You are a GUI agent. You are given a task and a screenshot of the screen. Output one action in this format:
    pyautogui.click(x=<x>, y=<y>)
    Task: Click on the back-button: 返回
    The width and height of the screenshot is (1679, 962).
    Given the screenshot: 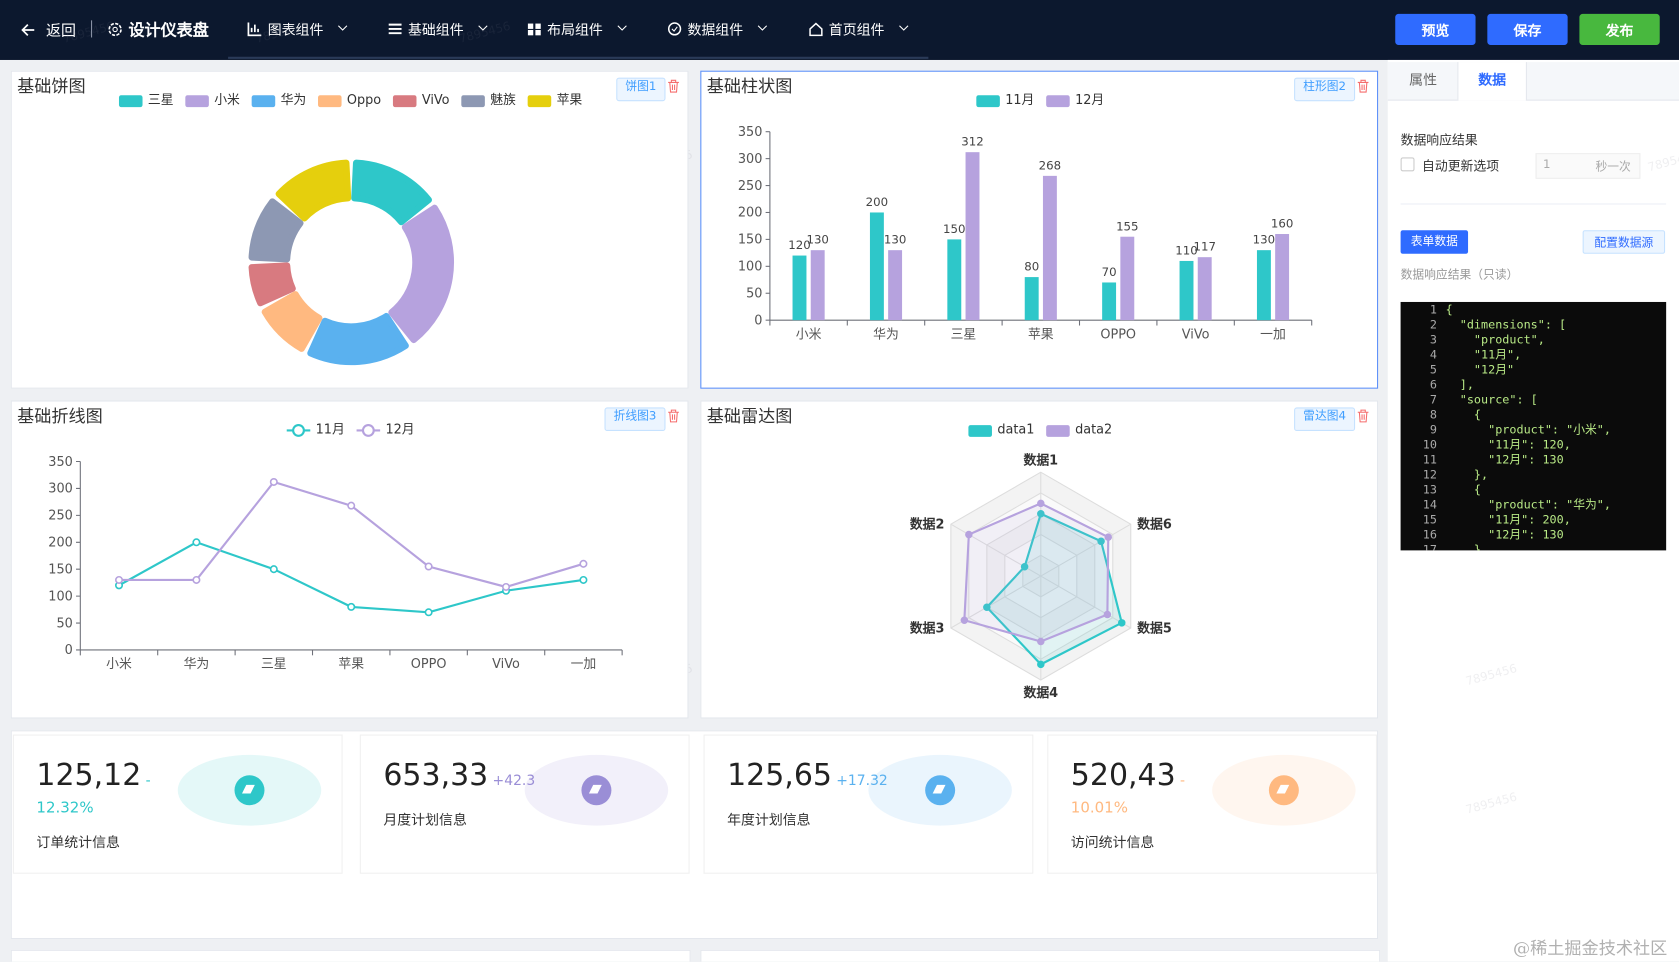 What is the action you would take?
    pyautogui.click(x=61, y=31)
    